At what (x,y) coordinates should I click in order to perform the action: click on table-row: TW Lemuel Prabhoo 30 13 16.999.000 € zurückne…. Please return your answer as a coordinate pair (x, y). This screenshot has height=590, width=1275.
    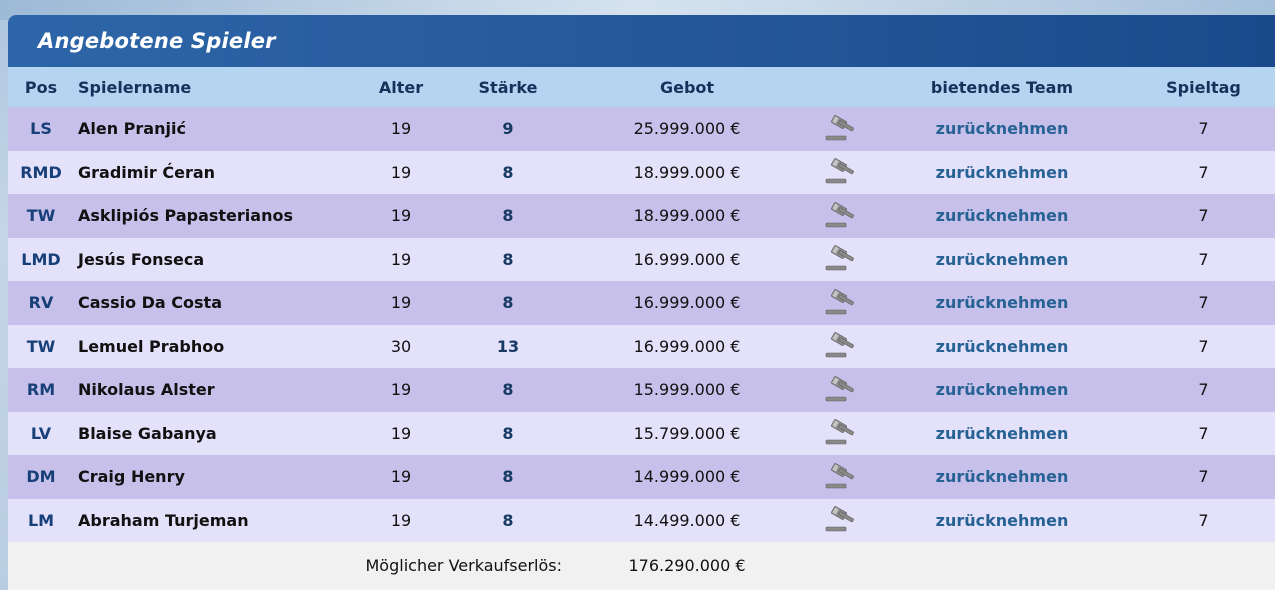
    Looking at the image, I should click on (641, 346).